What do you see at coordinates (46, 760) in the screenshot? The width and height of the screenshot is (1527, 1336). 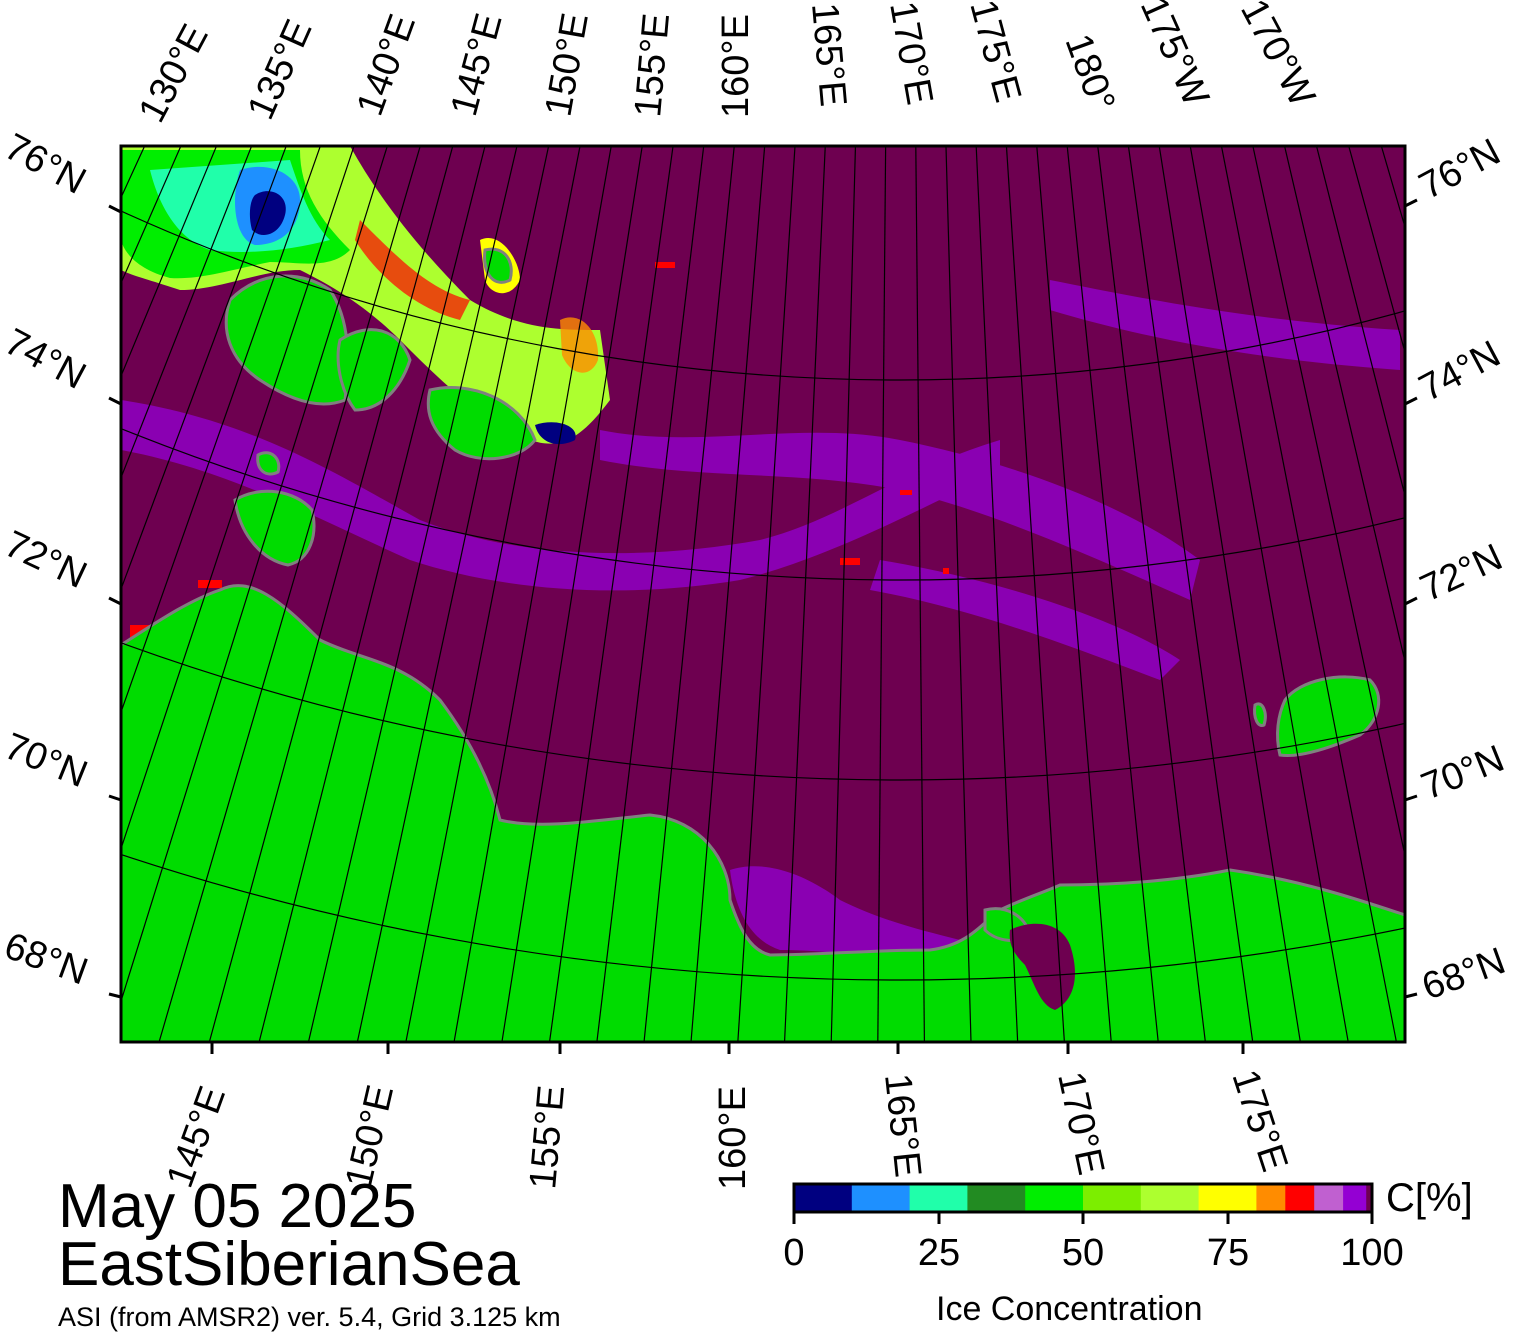 I see `left-lat-label: 70°N` at bounding box center [46, 760].